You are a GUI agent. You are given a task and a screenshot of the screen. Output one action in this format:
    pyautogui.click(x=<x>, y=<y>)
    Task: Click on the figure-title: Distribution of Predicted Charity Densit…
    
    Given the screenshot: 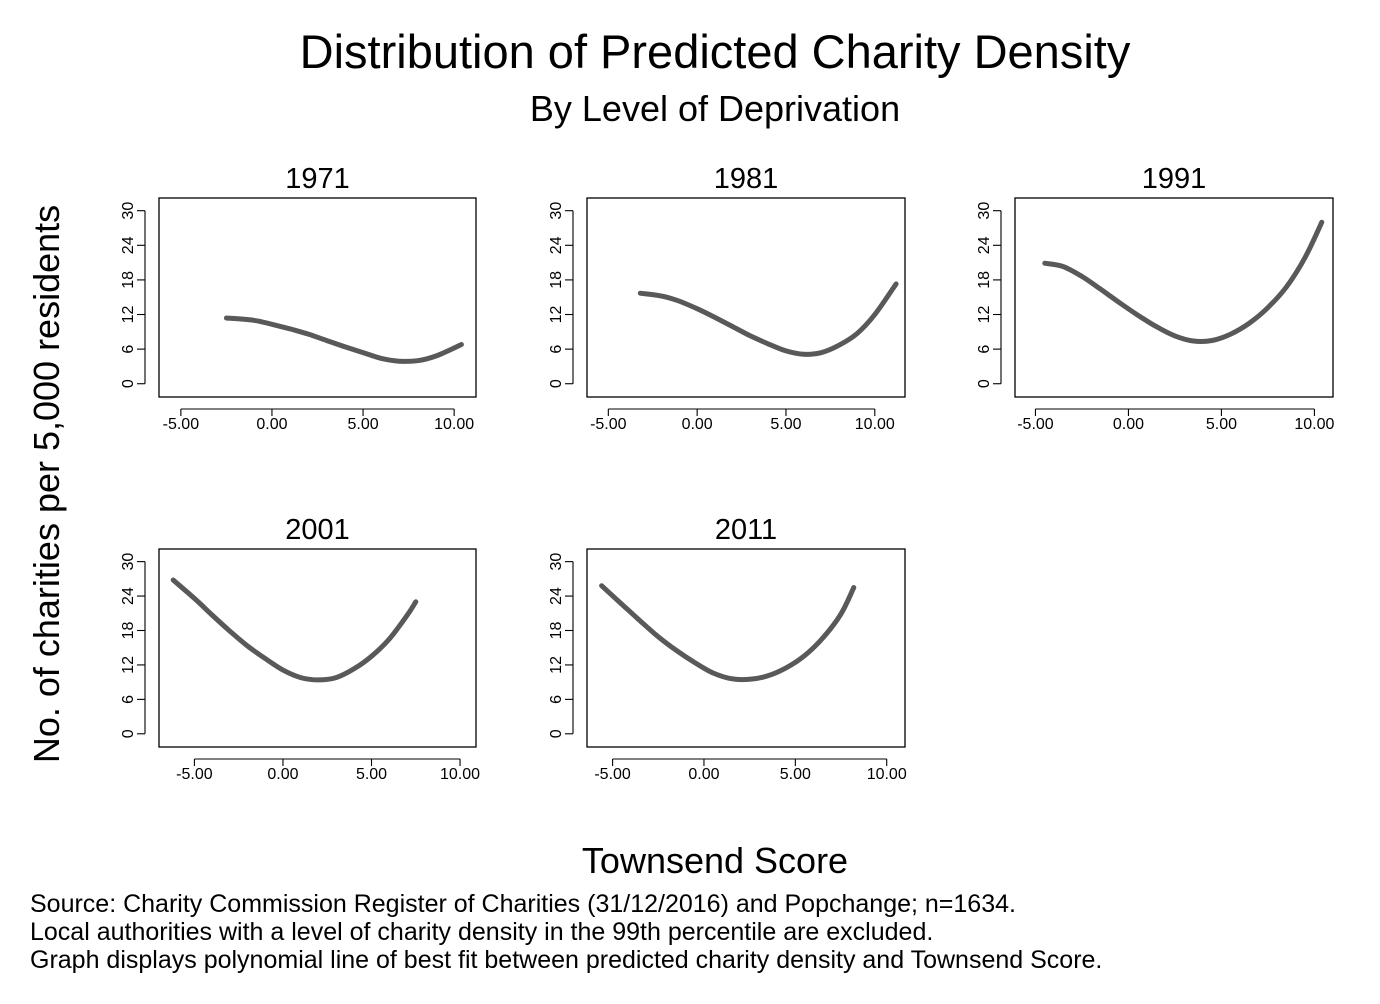 What is the action you would take?
    pyautogui.click(x=715, y=51)
    